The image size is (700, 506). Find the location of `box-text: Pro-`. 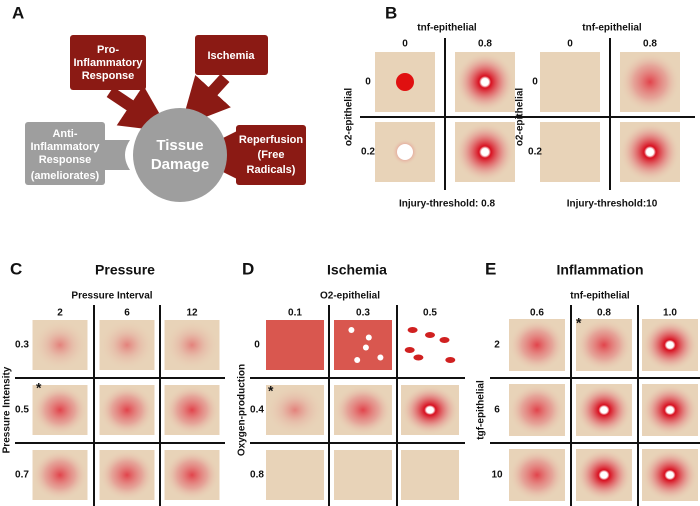

box-text: Pro- is located at coordinates (108, 50).